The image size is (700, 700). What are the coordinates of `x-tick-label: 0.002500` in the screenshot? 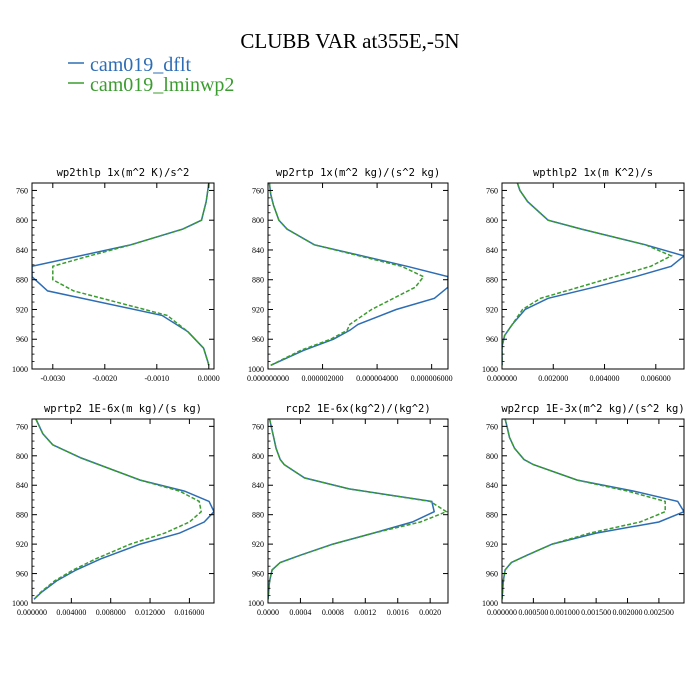 It's located at (659, 612).